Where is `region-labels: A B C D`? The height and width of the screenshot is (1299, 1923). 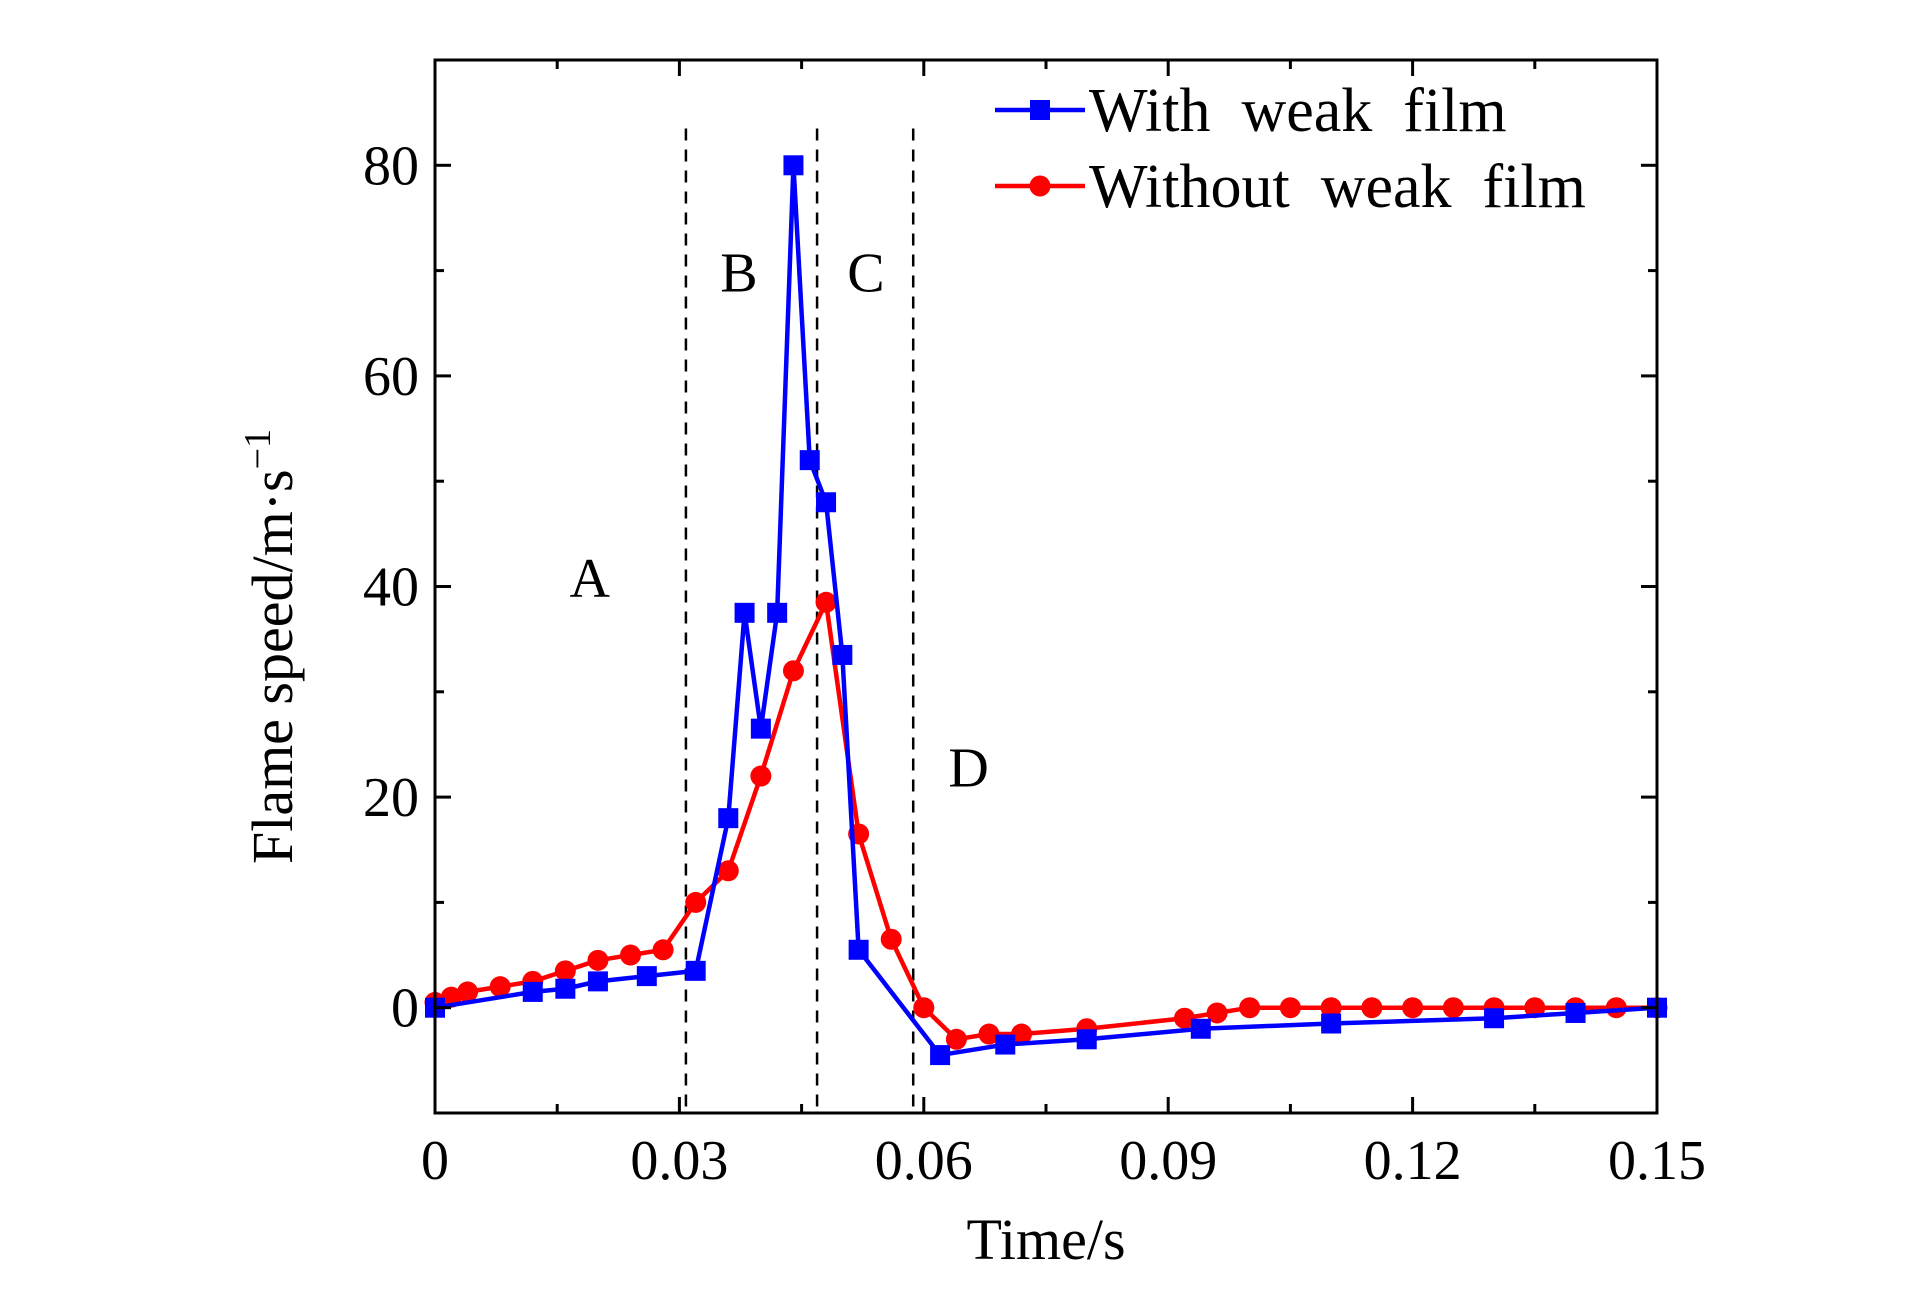
region-labels: A B C D is located at coordinates (779, 521).